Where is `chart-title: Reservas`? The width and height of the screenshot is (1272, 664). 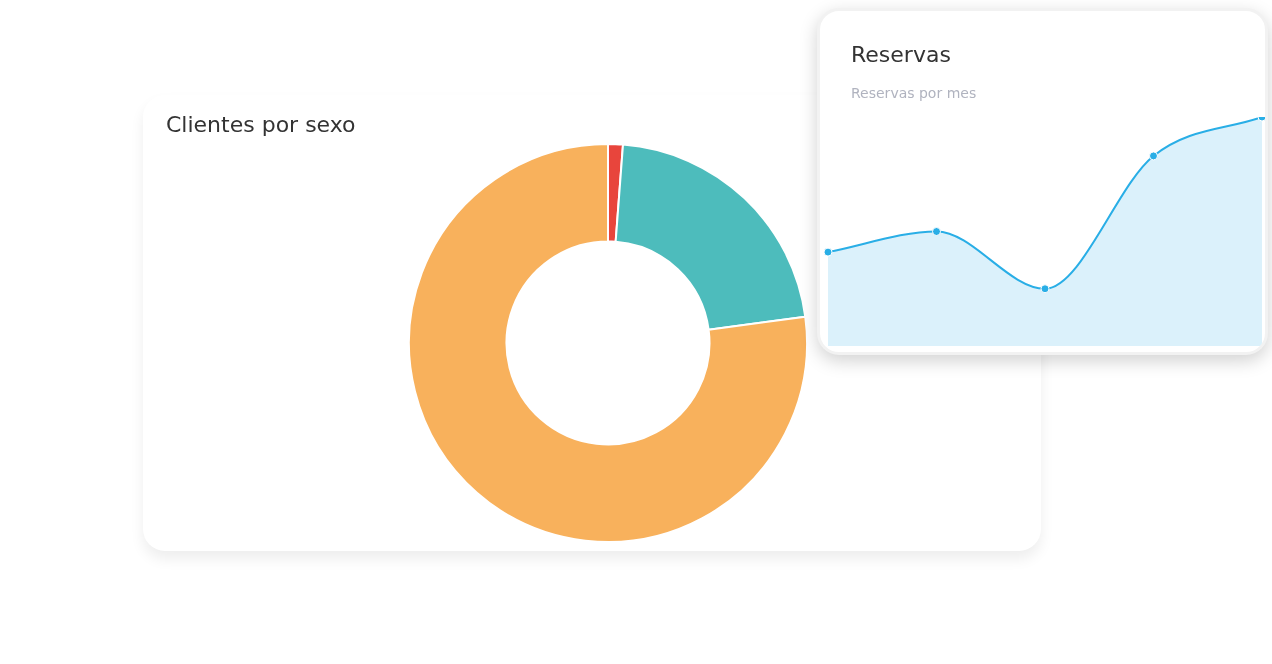 chart-title: Reservas is located at coordinates (901, 54).